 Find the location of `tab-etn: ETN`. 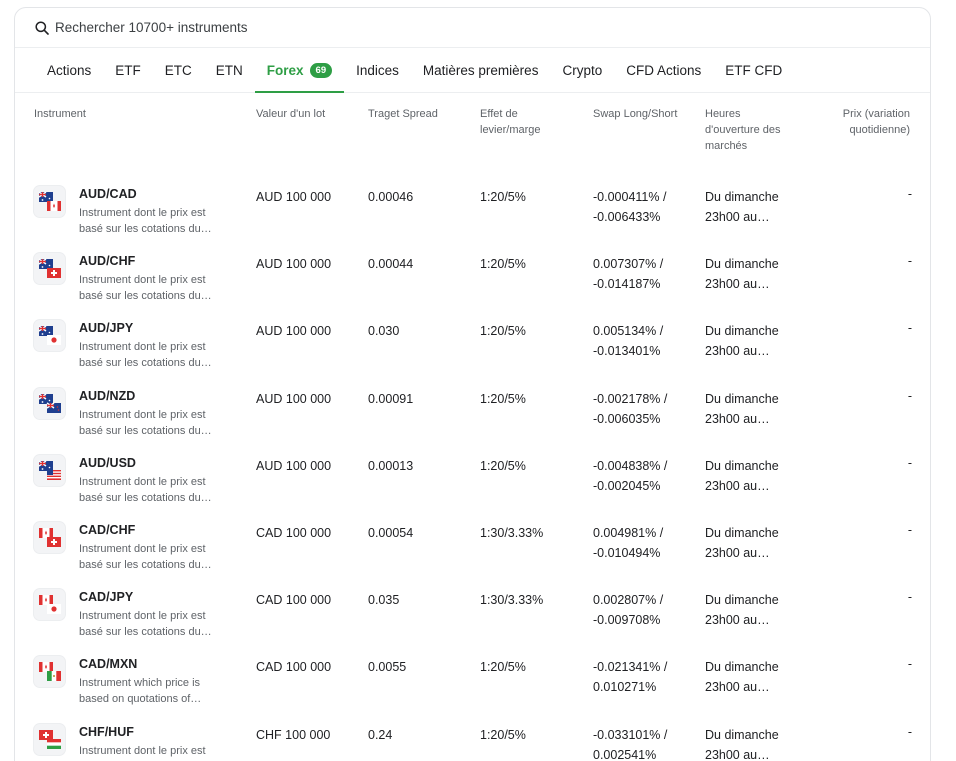

tab-etn: ETN is located at coordinates (229, 70).